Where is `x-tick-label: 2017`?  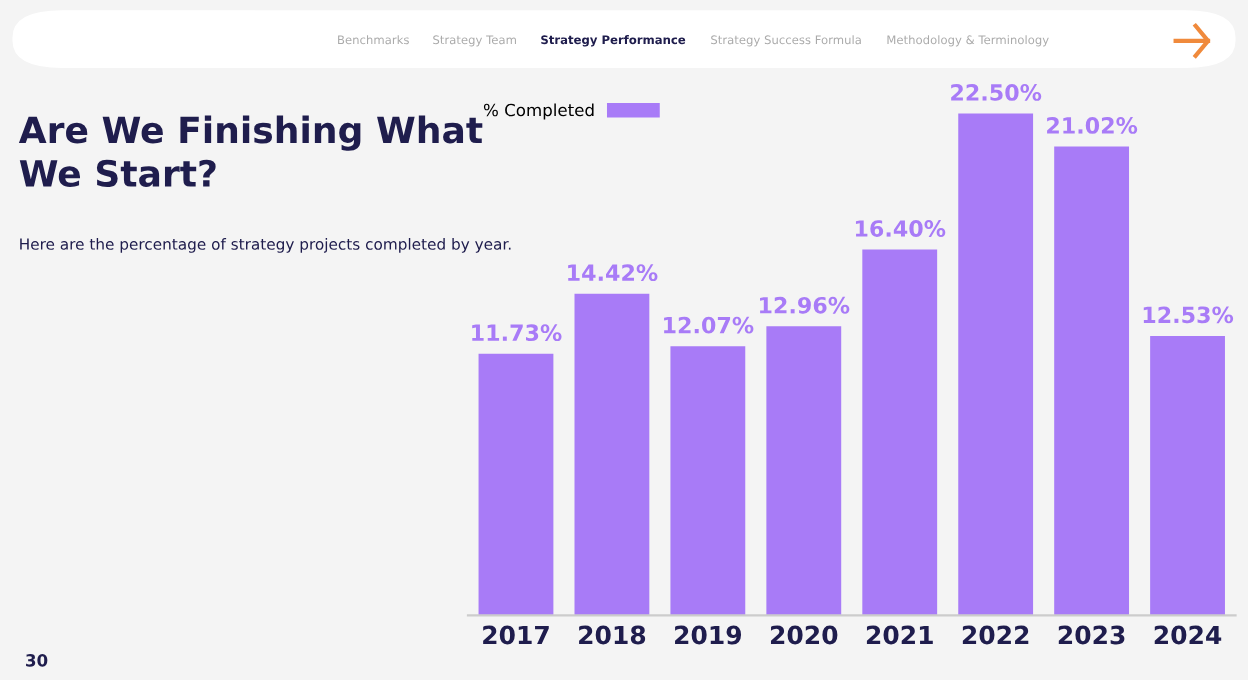
x-tick-label: 2017 is located at coordinates (516, 635).